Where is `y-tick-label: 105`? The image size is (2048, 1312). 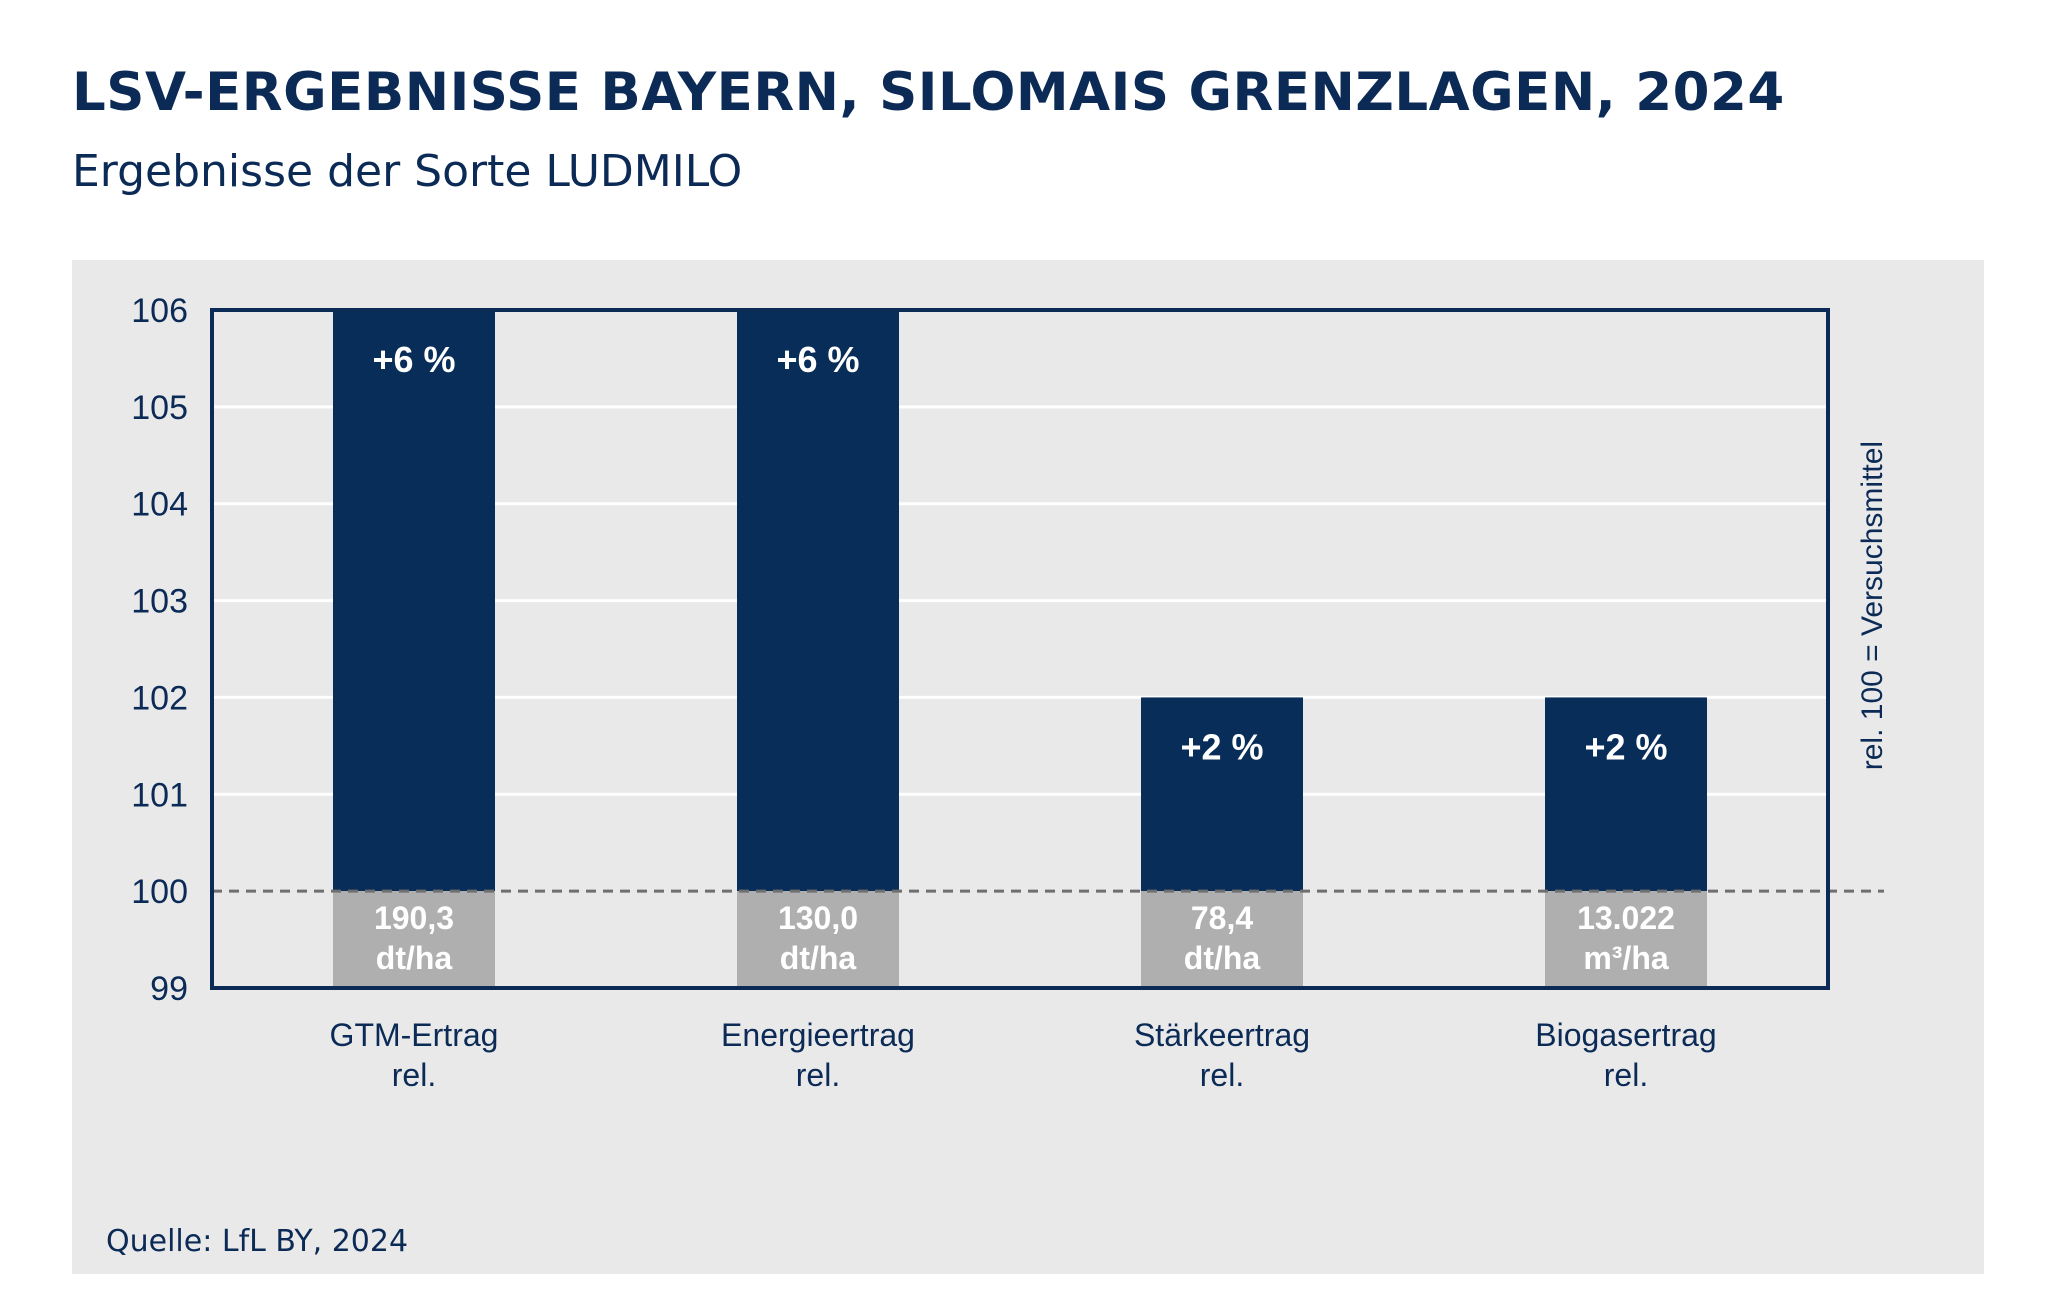 y-tick-label: 105 is located at coordinates (159, 408).